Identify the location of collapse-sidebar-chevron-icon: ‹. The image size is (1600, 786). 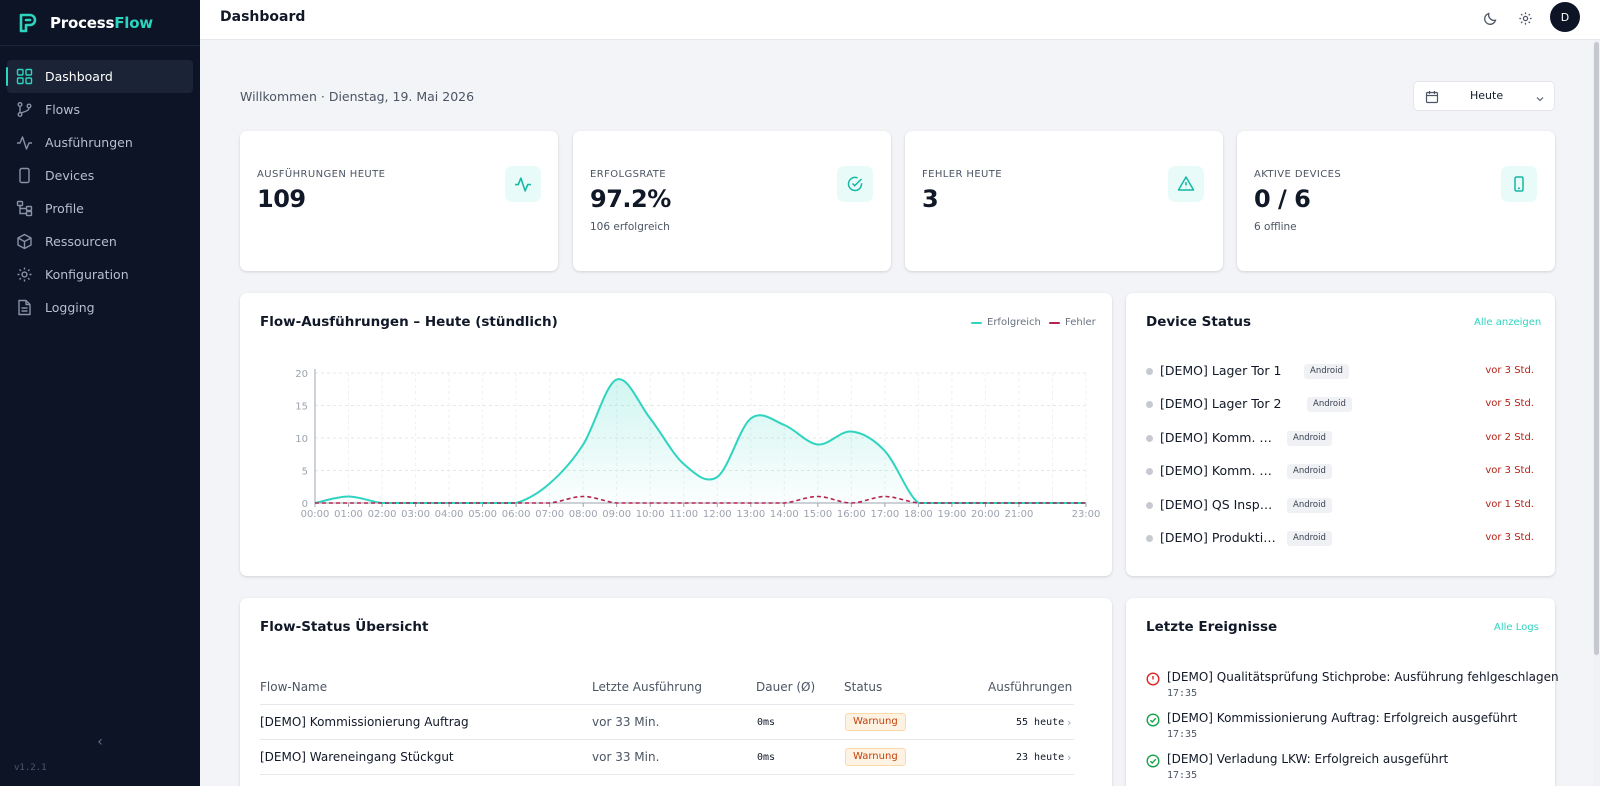
(100, 742).